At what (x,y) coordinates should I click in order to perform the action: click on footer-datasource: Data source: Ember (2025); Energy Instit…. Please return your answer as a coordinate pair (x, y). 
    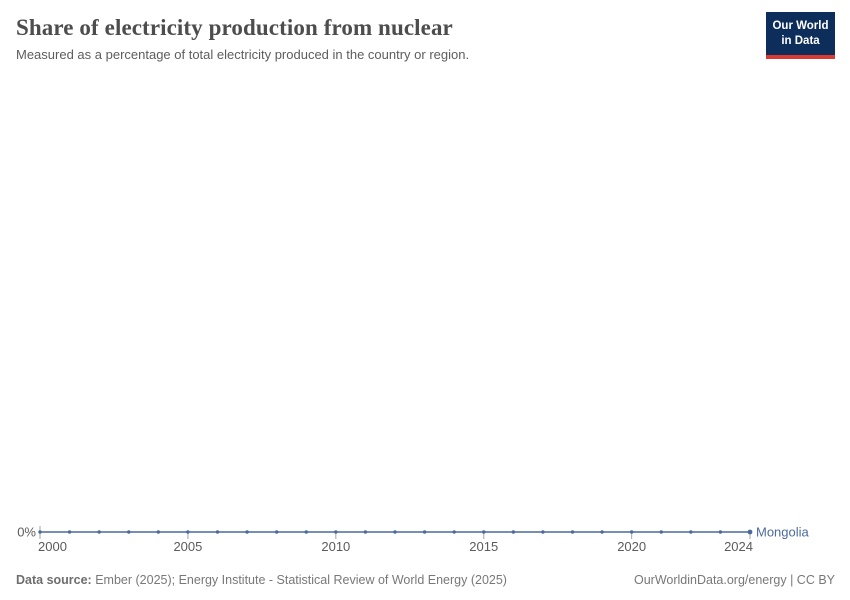
    Looking at the image, I should click on (261, 580).